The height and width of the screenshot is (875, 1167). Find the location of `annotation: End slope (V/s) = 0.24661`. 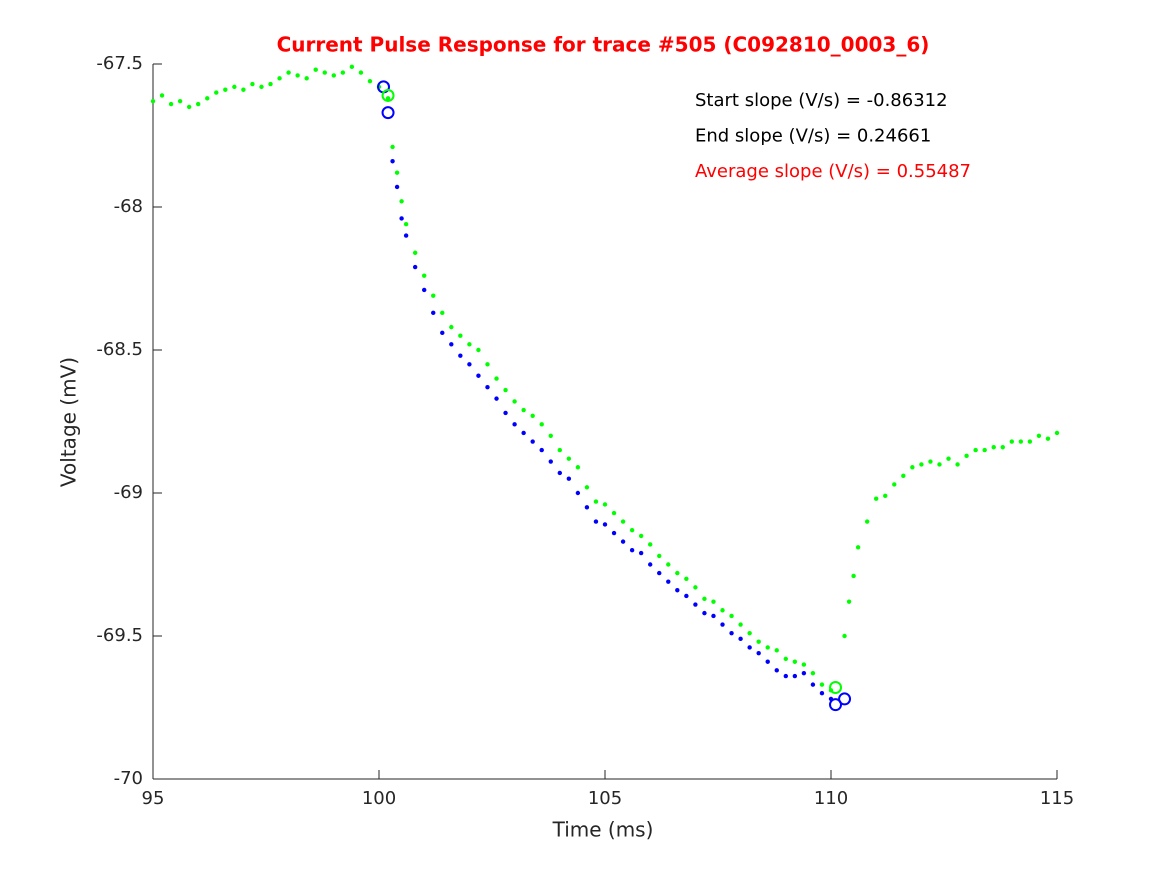

annotation: End slope (V/s) = 0.24661 is located at coordinates (813, 136).